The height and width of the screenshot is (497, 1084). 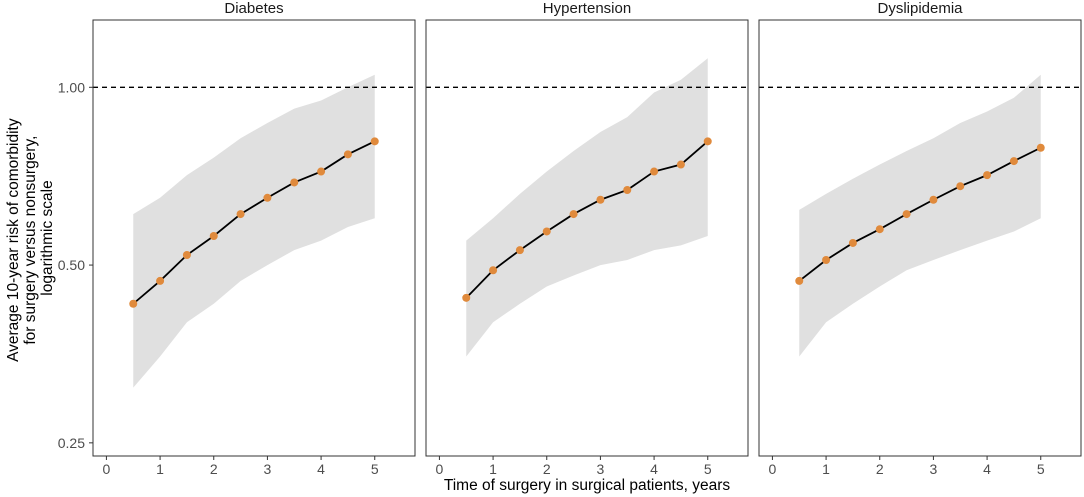 What do you see at coordinates (920, 8) in the screenshot?
I see `panel-title: Dyslipidemia` at bounding box center [920, 8].